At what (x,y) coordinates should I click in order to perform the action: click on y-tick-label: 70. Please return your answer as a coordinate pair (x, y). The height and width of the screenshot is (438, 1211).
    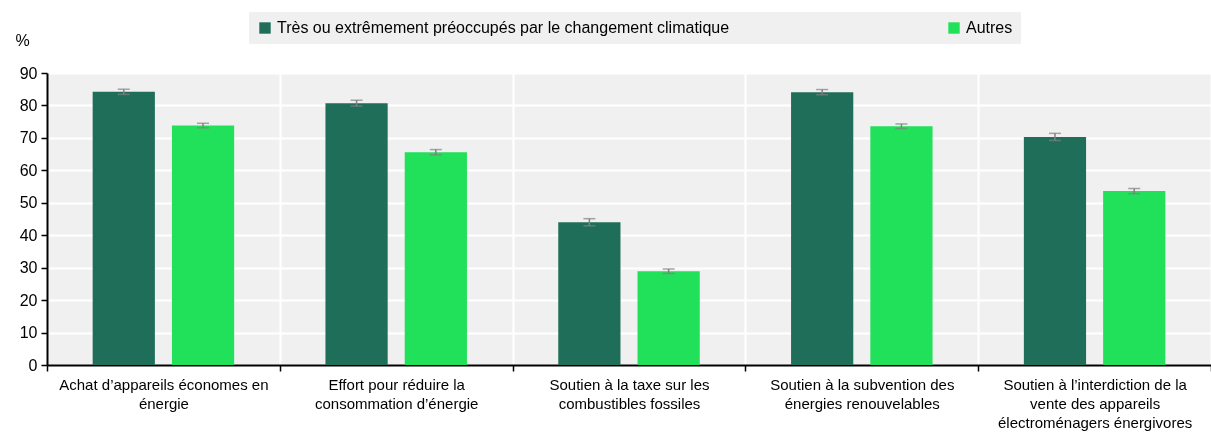
    Looking at the image, I should click on (28, 138).